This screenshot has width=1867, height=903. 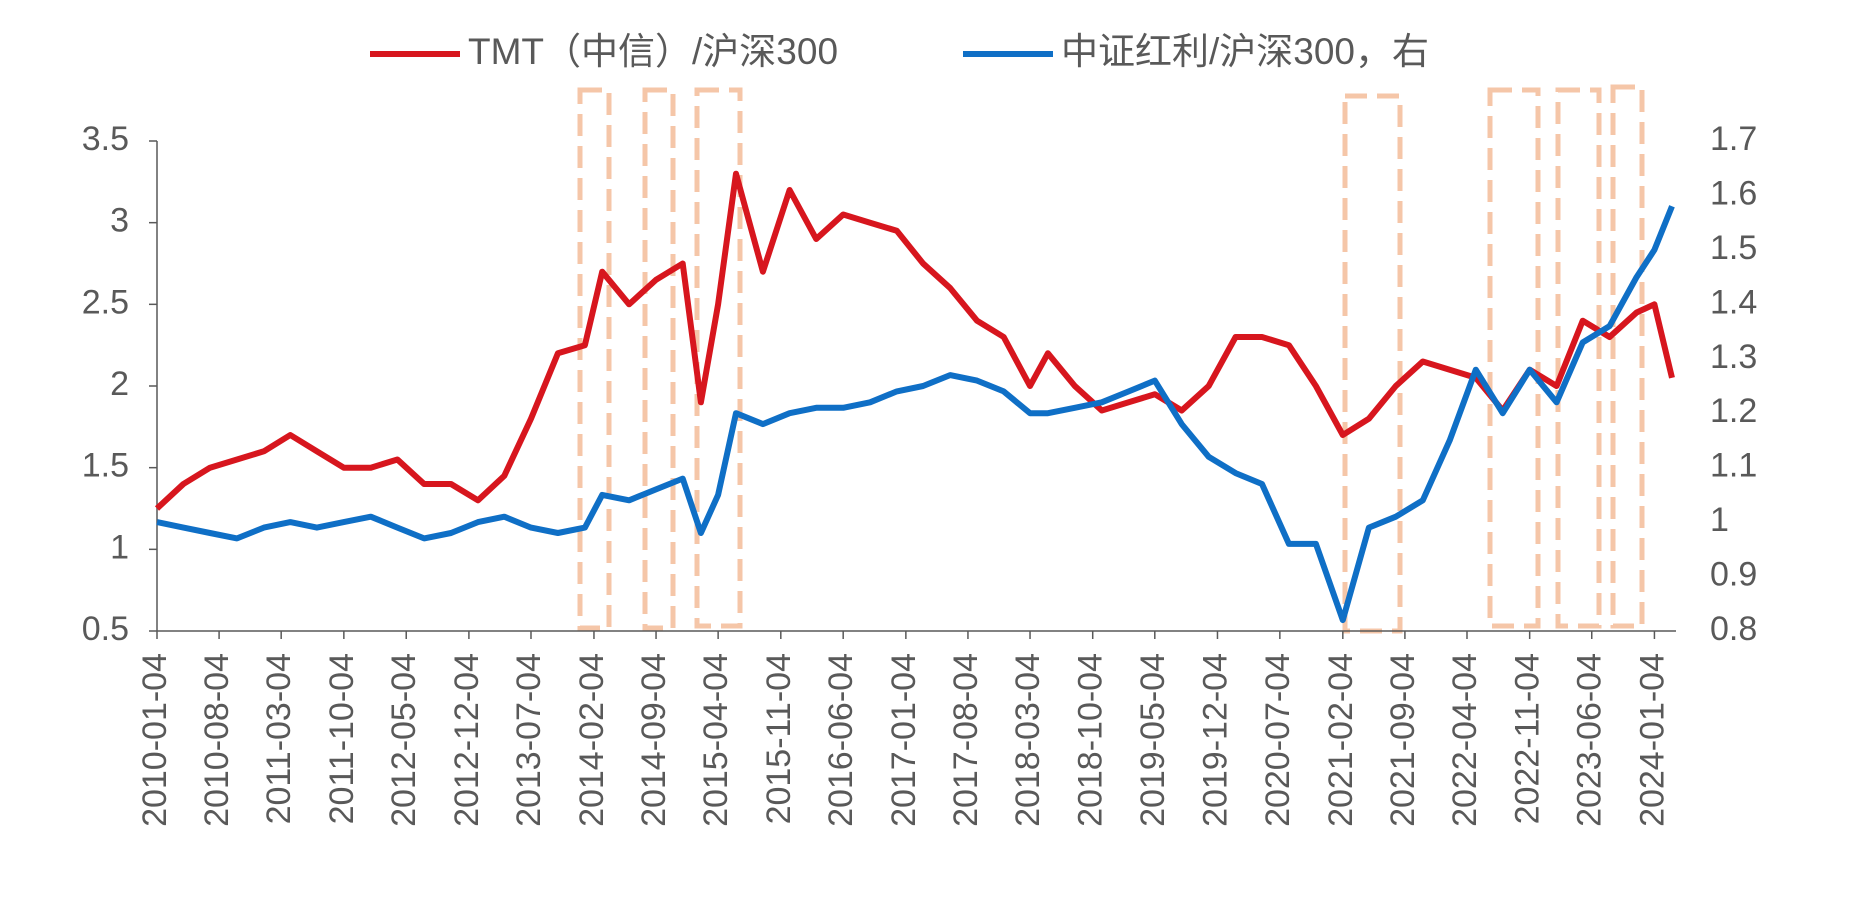 What do you see at coordinates (1403, 740) in the screenshot?
I see `x-tick-label: 2021-09-04` at bounding box center [1403, 740].